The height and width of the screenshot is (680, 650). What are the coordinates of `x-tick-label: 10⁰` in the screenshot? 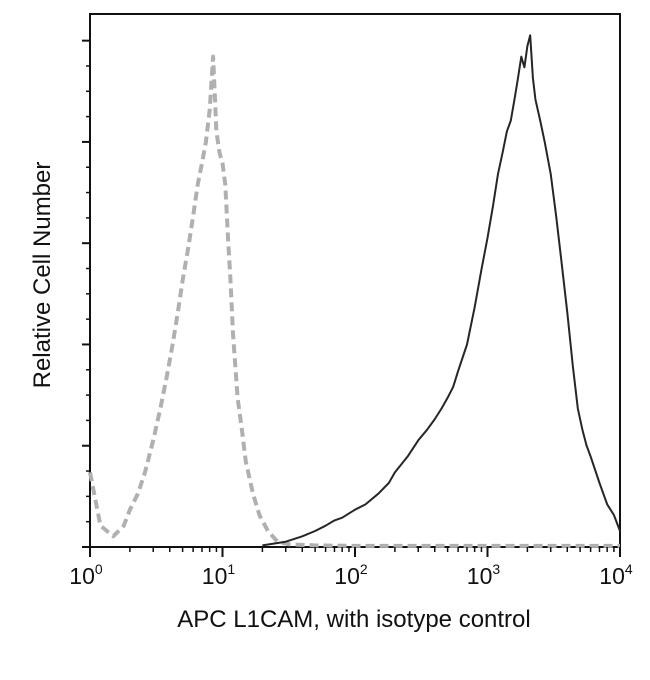 It's located at (86, 575).